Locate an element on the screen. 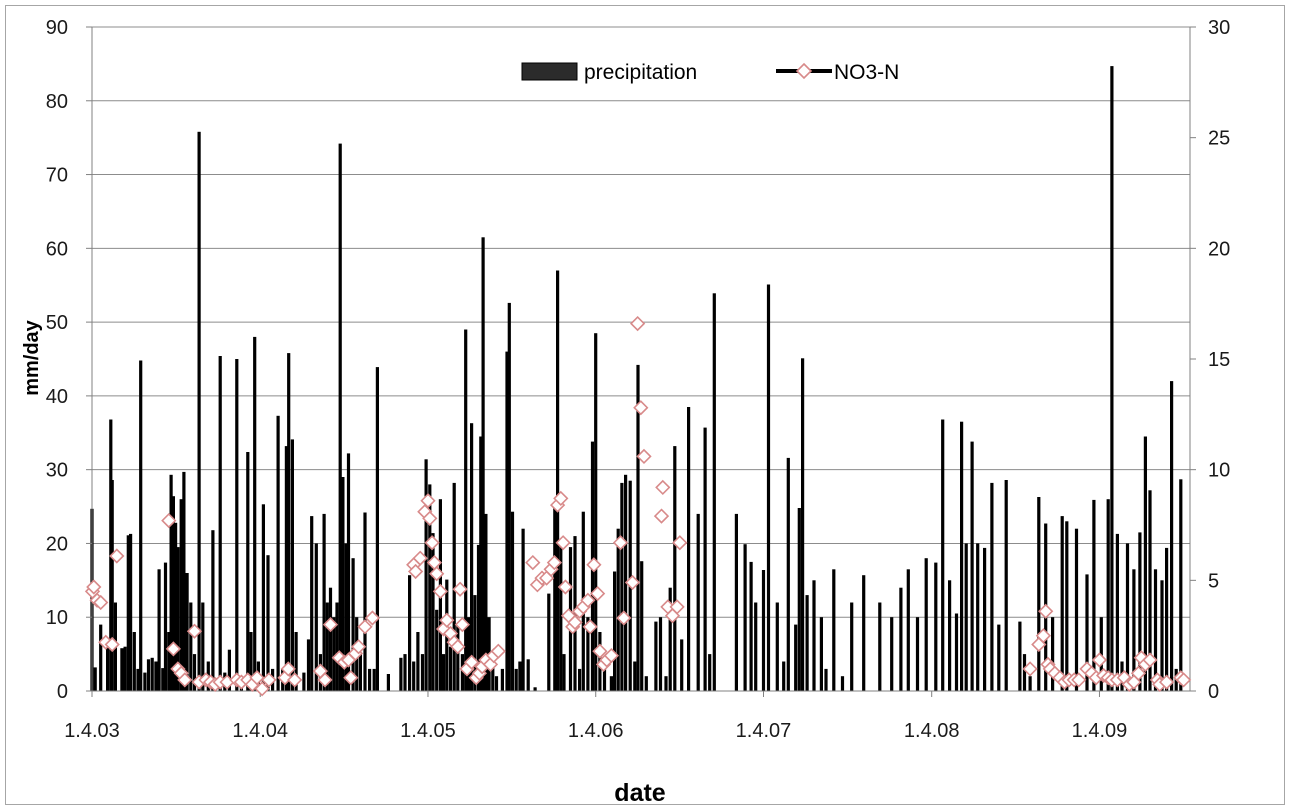  x-tick-label: 1.4.07 is located at coordinates (764, 731).